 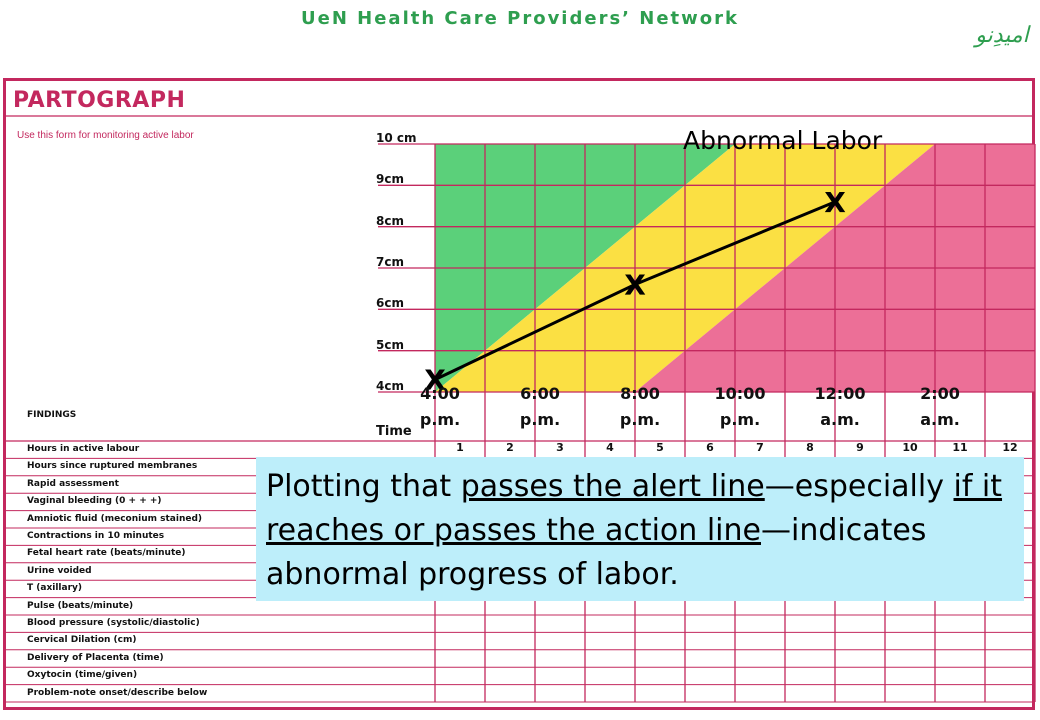 What do you see at coordinates (740, 393) in the screenshot?
I see `time-label-hour: 10:00` at bounding box center [740, 393].